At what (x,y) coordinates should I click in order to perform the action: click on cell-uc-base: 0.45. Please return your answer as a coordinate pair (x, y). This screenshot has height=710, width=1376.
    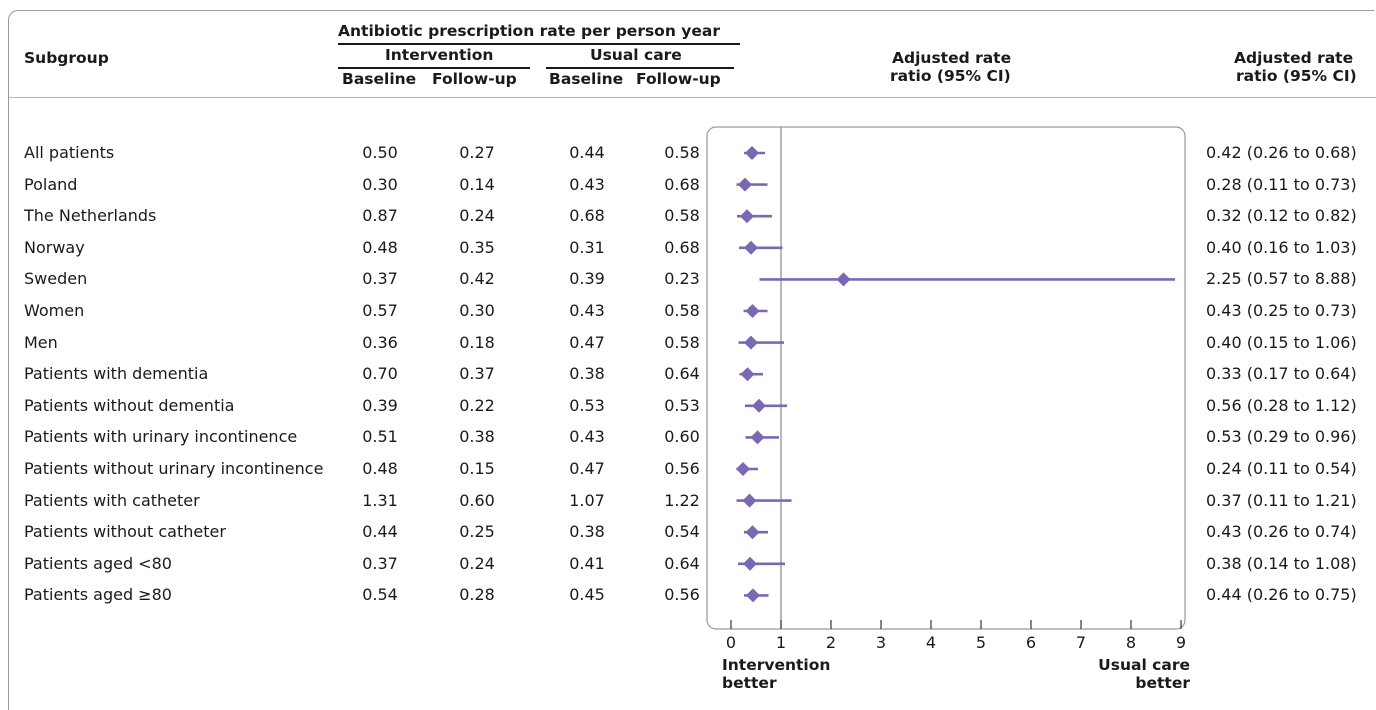
    Looking at the image, I should click on (587, 595).